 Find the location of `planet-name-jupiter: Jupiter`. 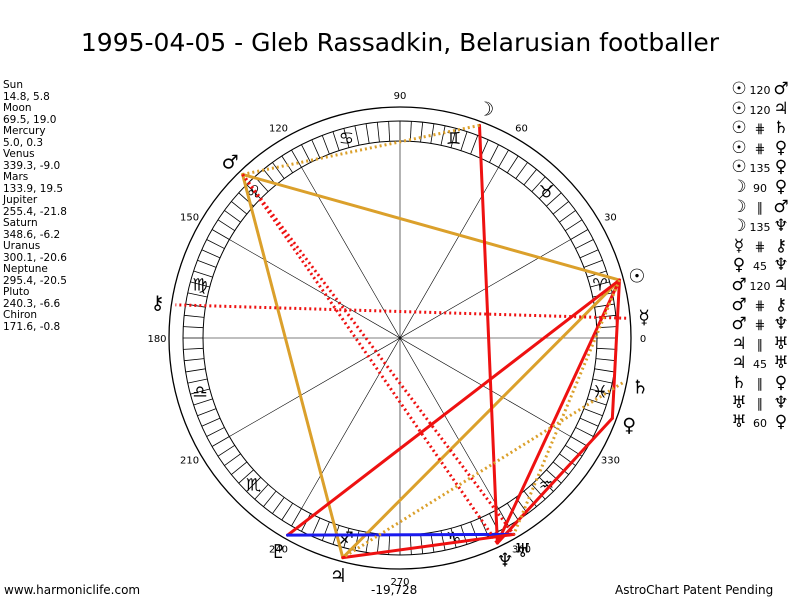

planet-name-jupiter: Jupiter is located at coordinates (20, 200).